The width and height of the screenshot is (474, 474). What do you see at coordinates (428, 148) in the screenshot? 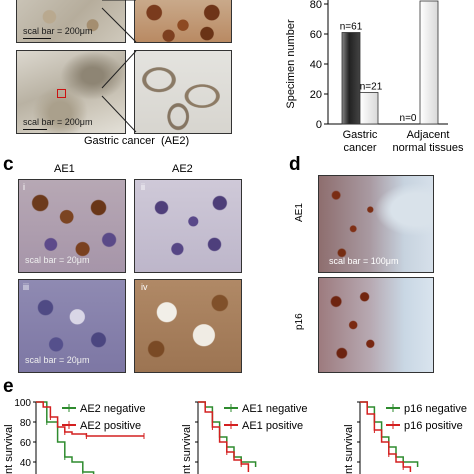
I see `panel-b-group-label: normal tissues` at bounding box center [428, 148].